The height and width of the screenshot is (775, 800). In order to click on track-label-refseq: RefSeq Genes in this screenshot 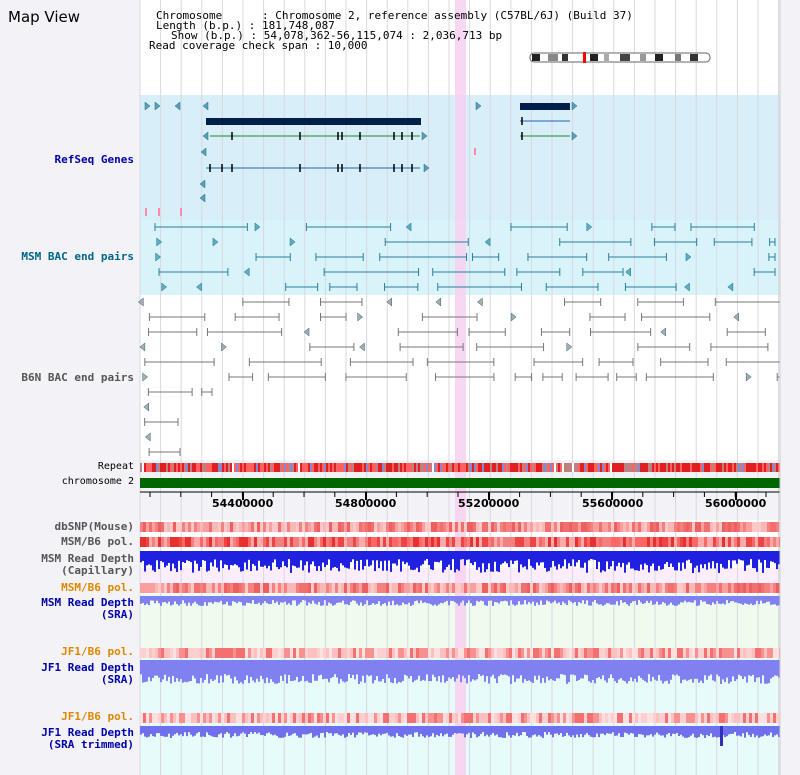, I will do `click(94, 159)`.